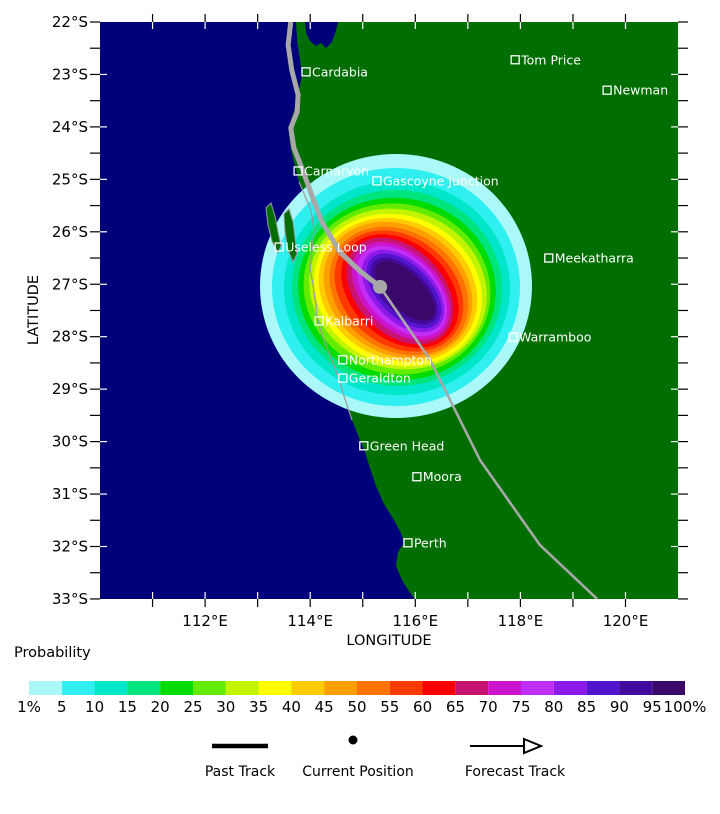 The image size is (720, 814). What do you see at coordinates (205, 621) in the screenshot?
I see `lon-tick-label: 112°E` at bounding box center [205, 621].